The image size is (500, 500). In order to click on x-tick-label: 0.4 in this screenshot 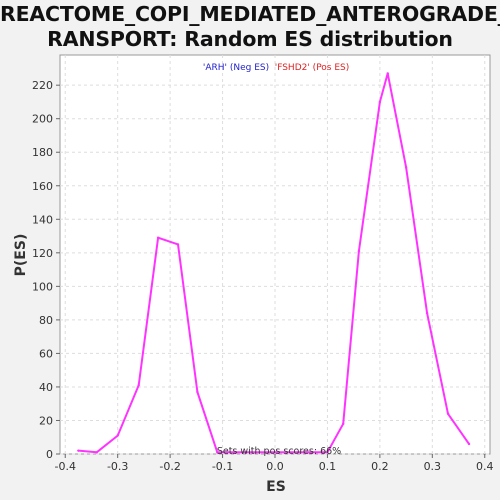, I will do `click(485, 466)`.